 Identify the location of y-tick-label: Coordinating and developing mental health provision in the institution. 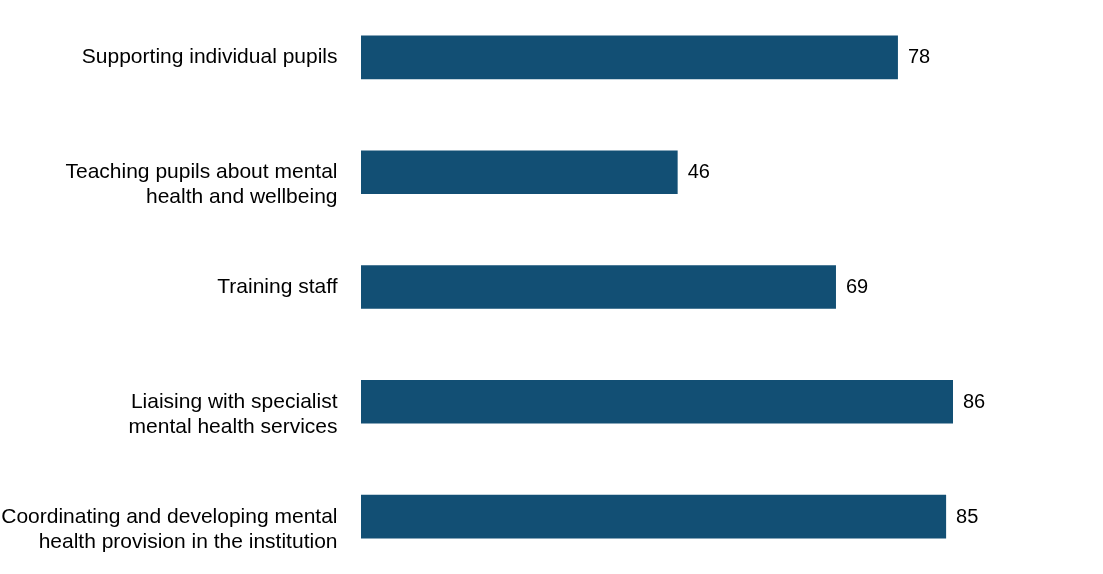
(169, 527).